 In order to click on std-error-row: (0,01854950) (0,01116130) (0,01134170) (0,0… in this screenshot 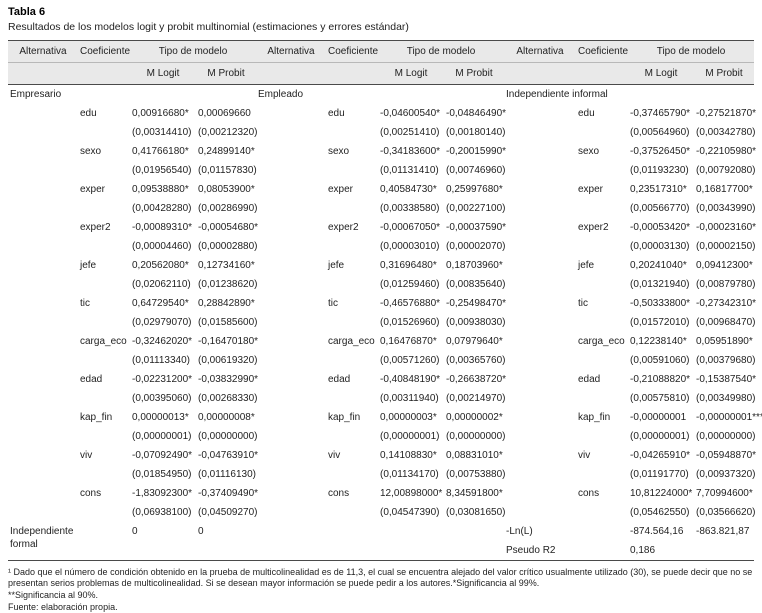, I will do `click(382, 474)`.